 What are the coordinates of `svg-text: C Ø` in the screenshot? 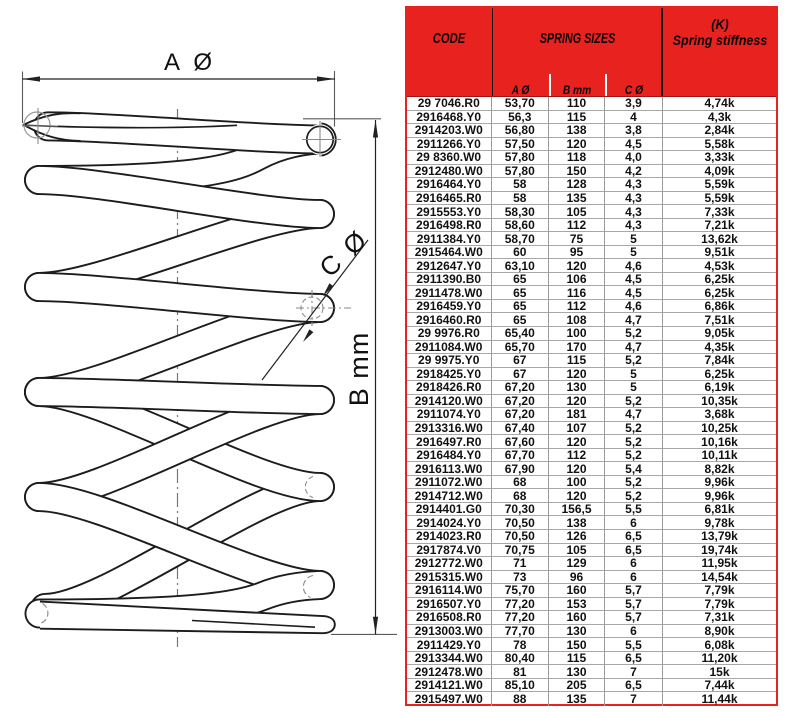 It's located at (343, 253).